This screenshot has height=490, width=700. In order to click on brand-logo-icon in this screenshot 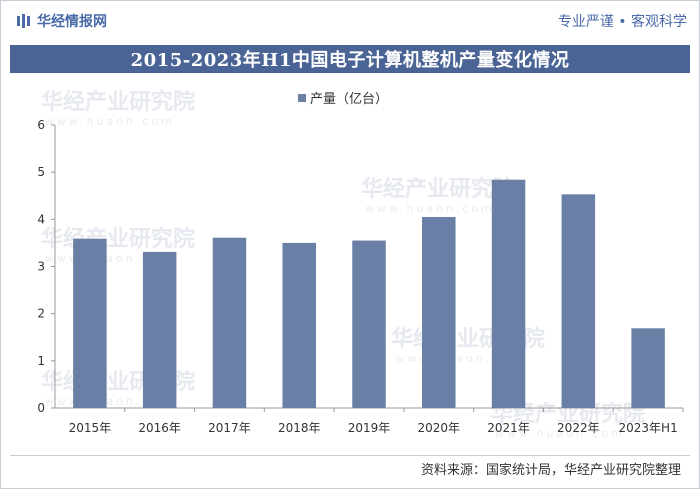, I will do `click(23, 21)`.